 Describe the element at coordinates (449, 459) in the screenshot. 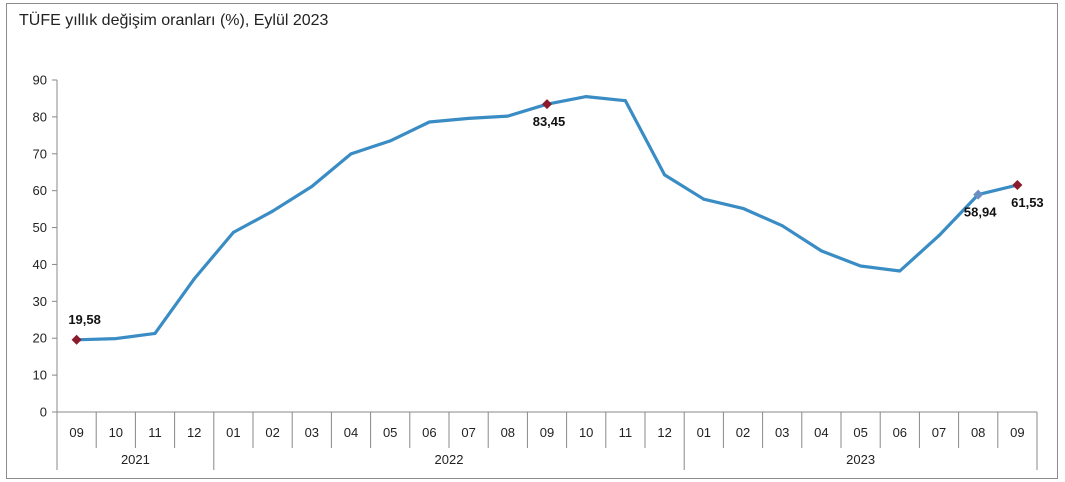

I see `year-label: 2022` at that location.